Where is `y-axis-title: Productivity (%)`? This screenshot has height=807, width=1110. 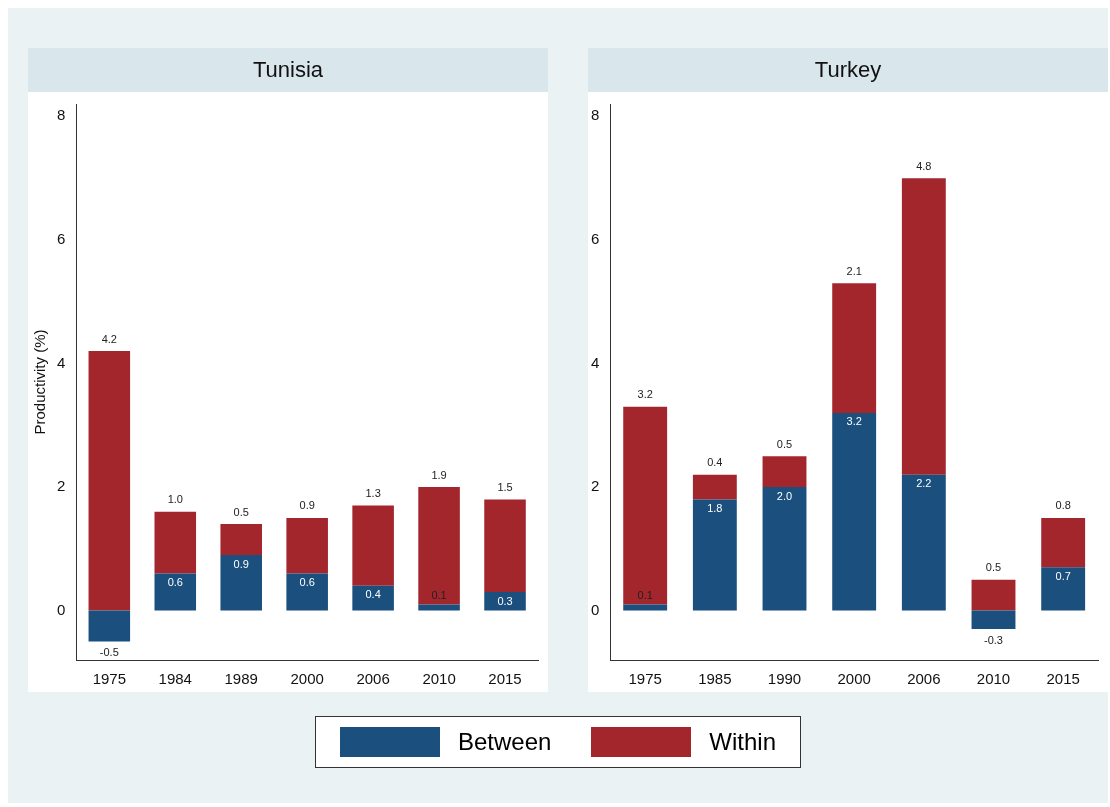 y-axis-title: Productivity (%) is located at coordinates (40, 382).